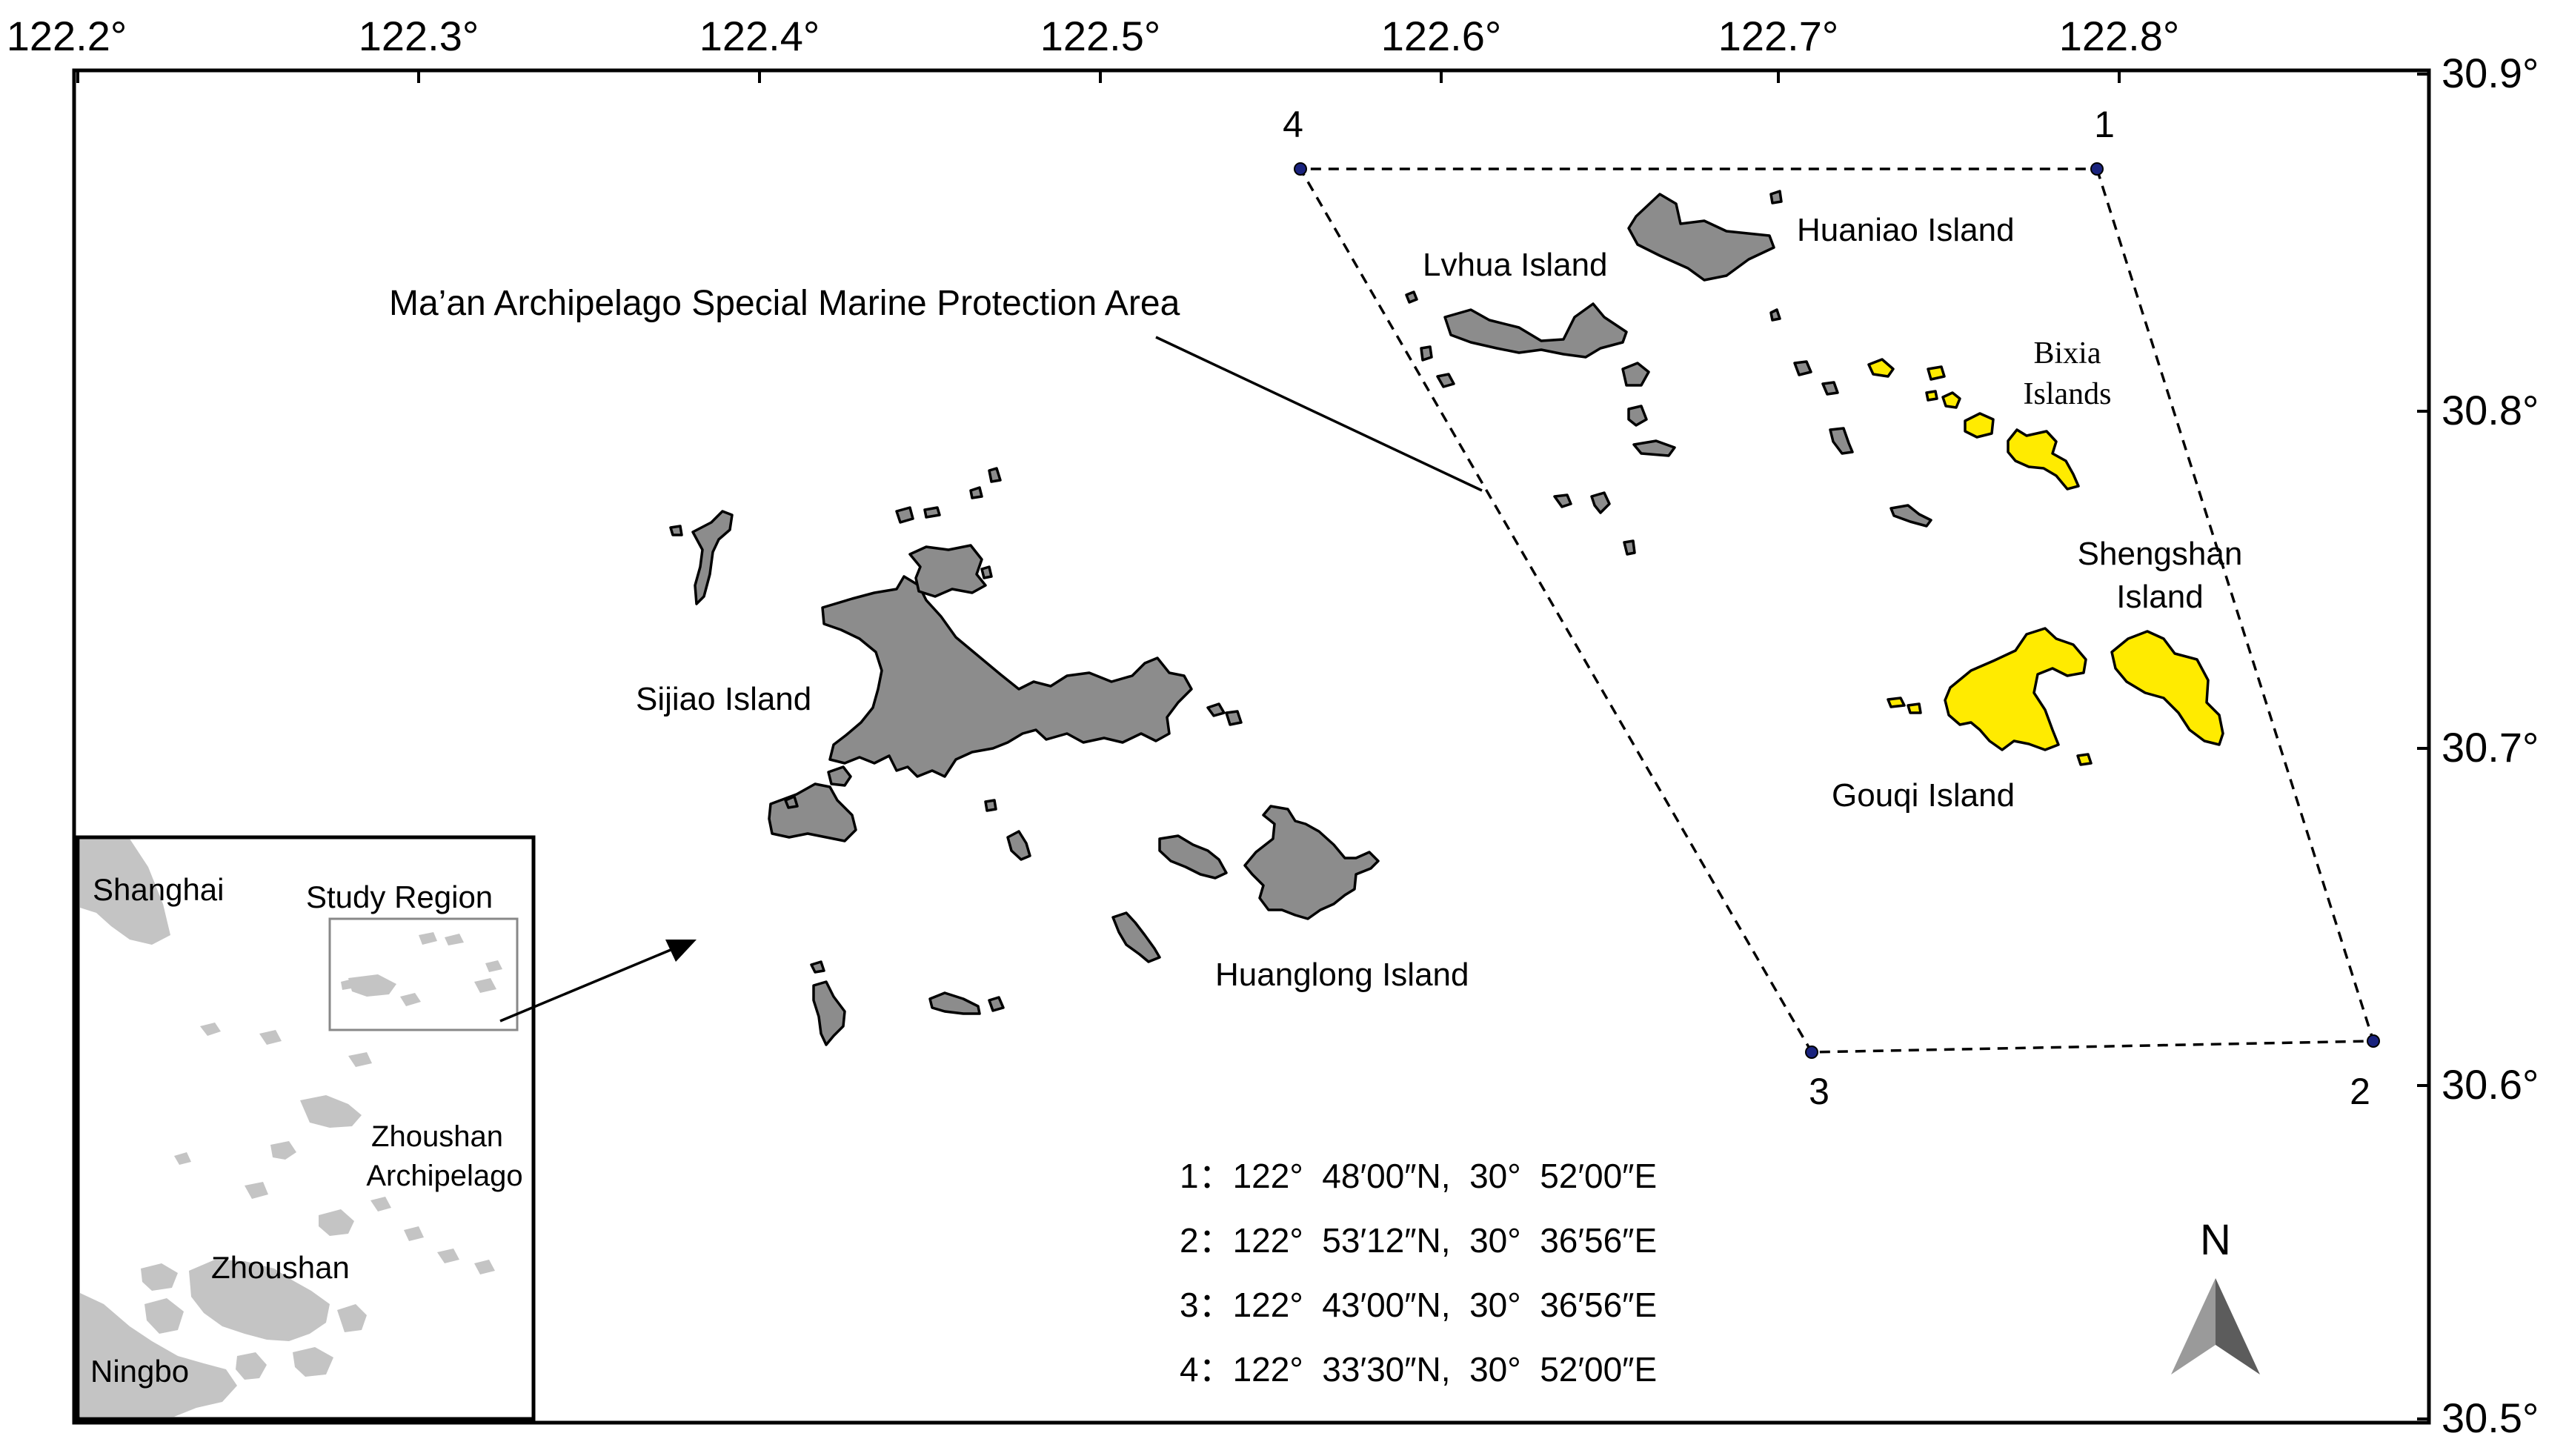  What do you see at coordinates (2015, 689) in the screenshot?
I see `gouqi-island-shape` at bounding box center [2015, 689].